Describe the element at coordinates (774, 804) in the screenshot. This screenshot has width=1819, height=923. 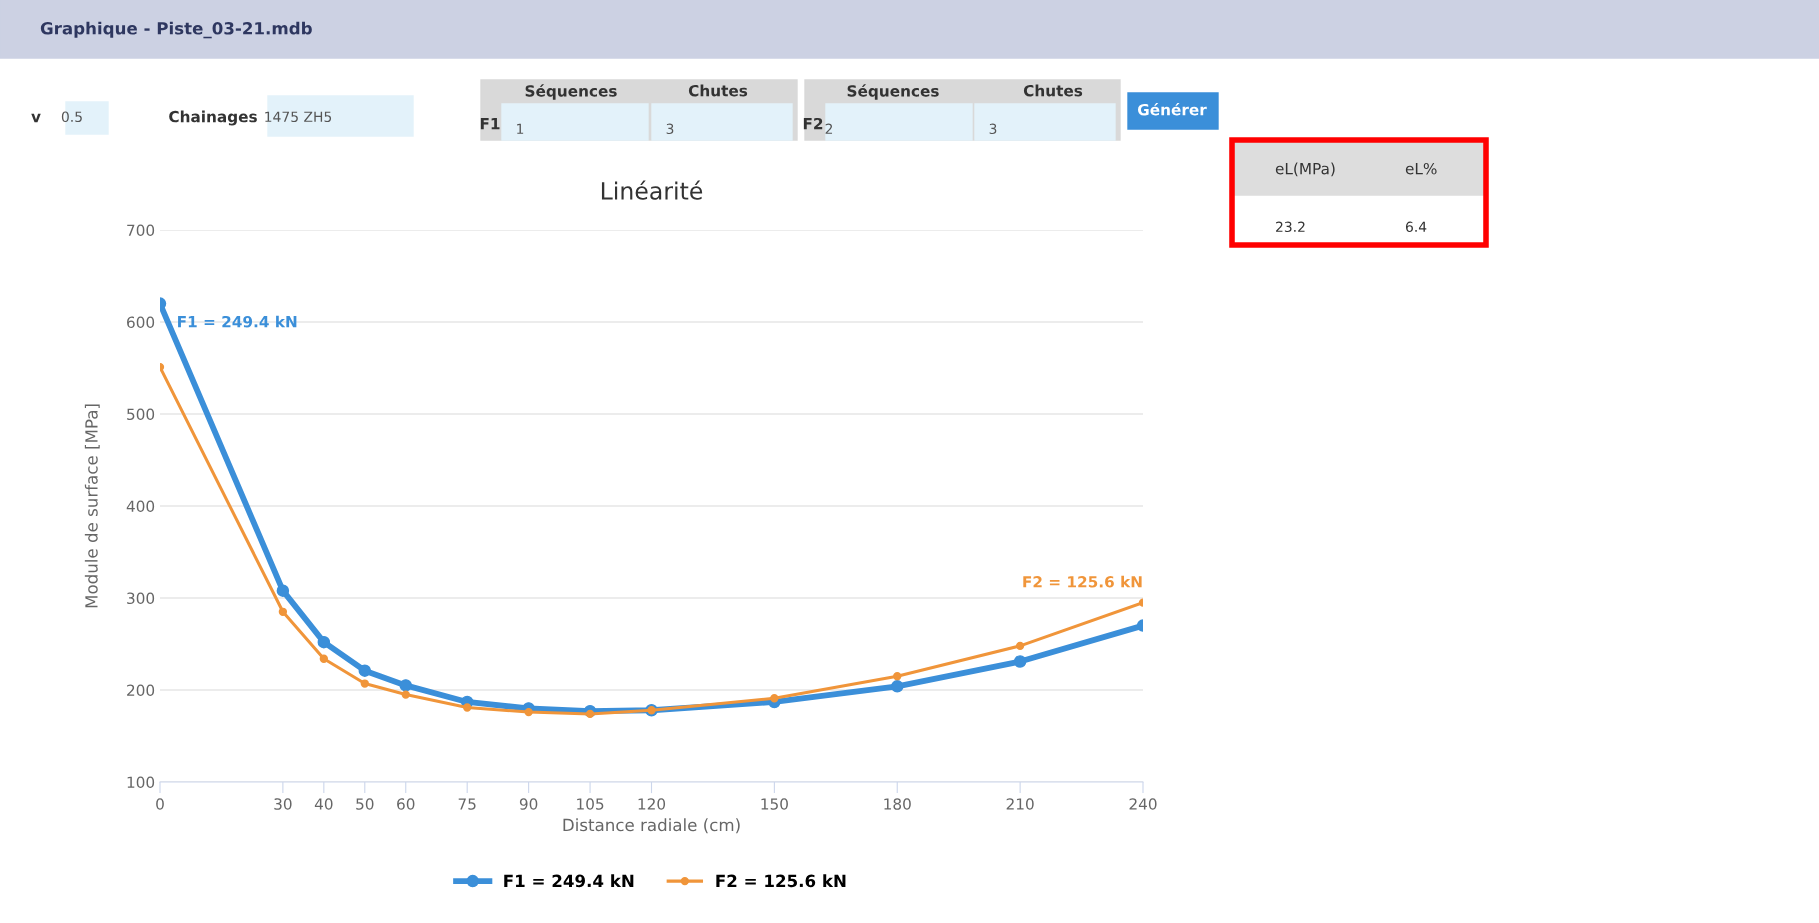
I see `x-tick-label: 150` at that location.